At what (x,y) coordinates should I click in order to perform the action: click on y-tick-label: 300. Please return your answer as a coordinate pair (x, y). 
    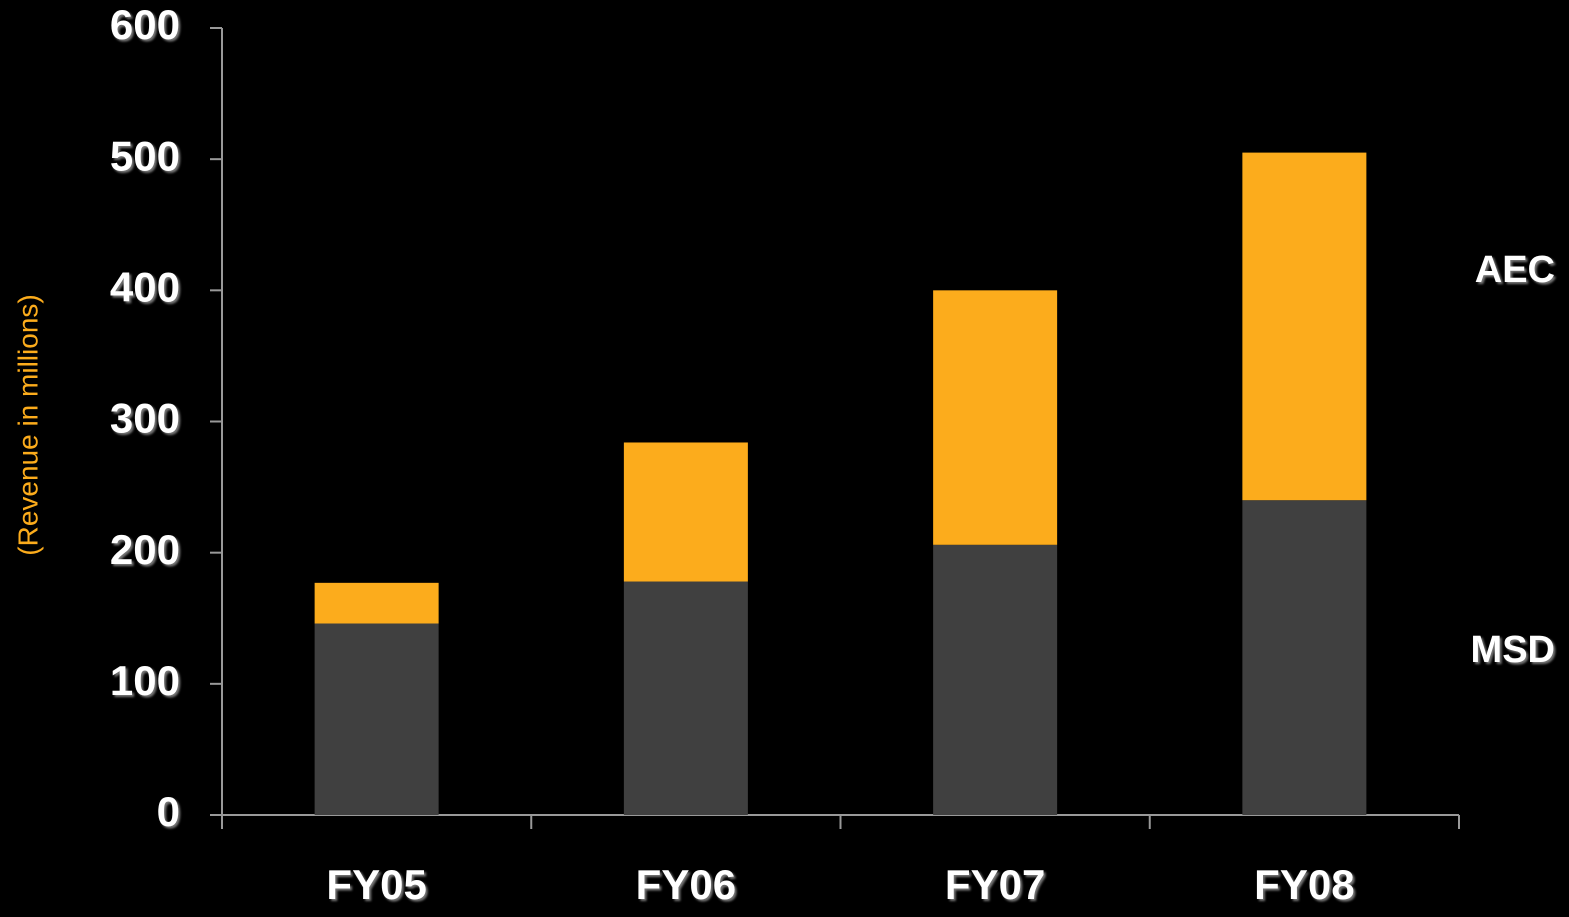
    Looking at the image, I should click on (145, 418).